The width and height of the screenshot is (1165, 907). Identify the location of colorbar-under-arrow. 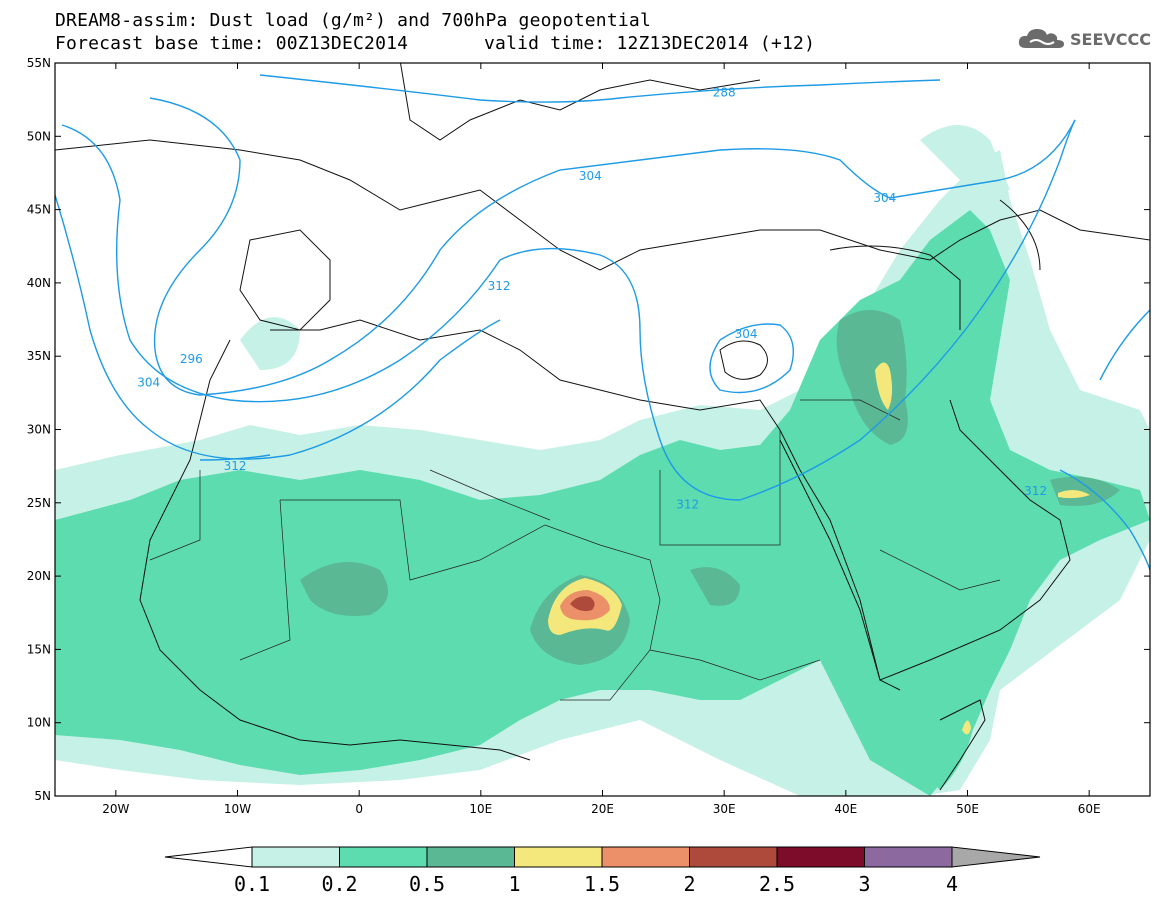
(208, 857).